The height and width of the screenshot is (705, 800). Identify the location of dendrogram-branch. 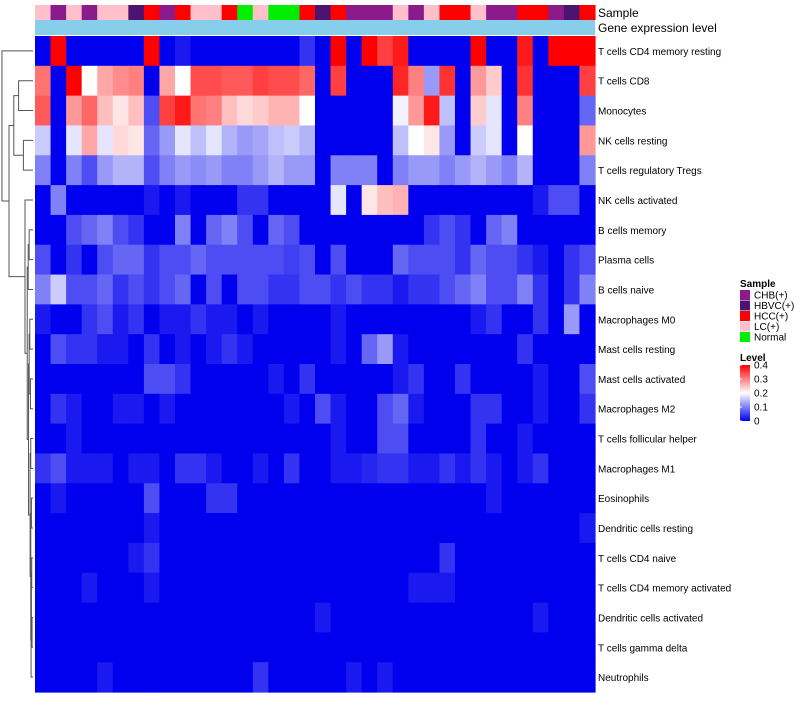
(25, 96).